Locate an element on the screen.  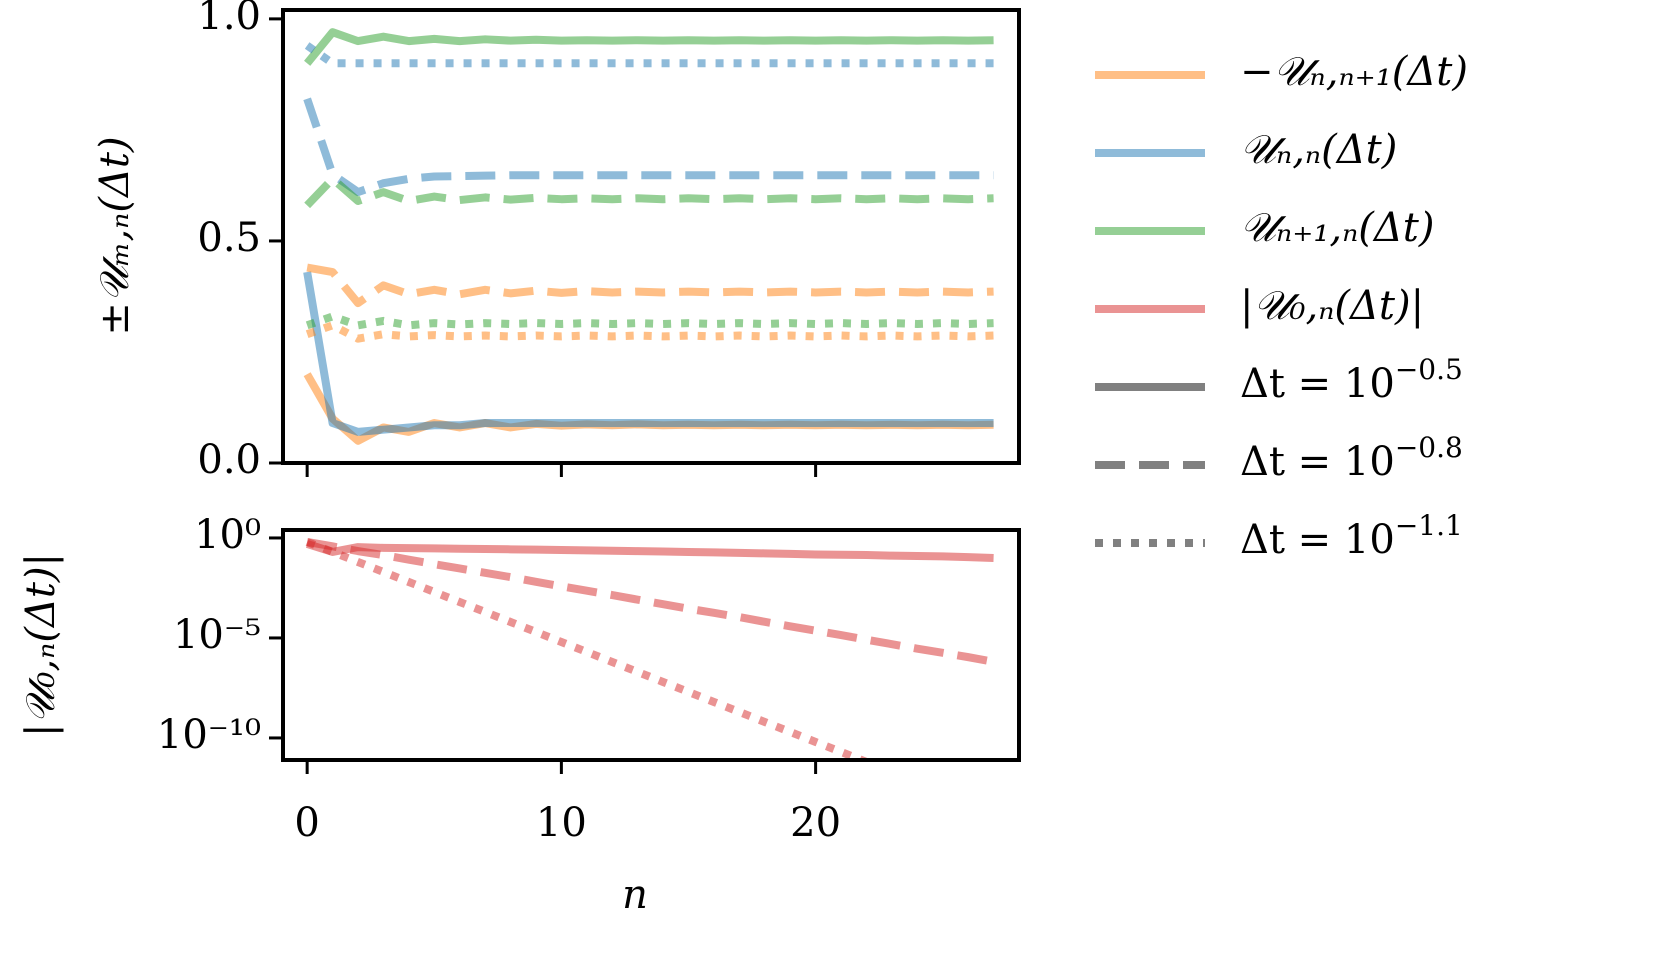
y-axis-label: ±𝒰ₘ,ₙ(Δt) is located at coordinates (115, 235).